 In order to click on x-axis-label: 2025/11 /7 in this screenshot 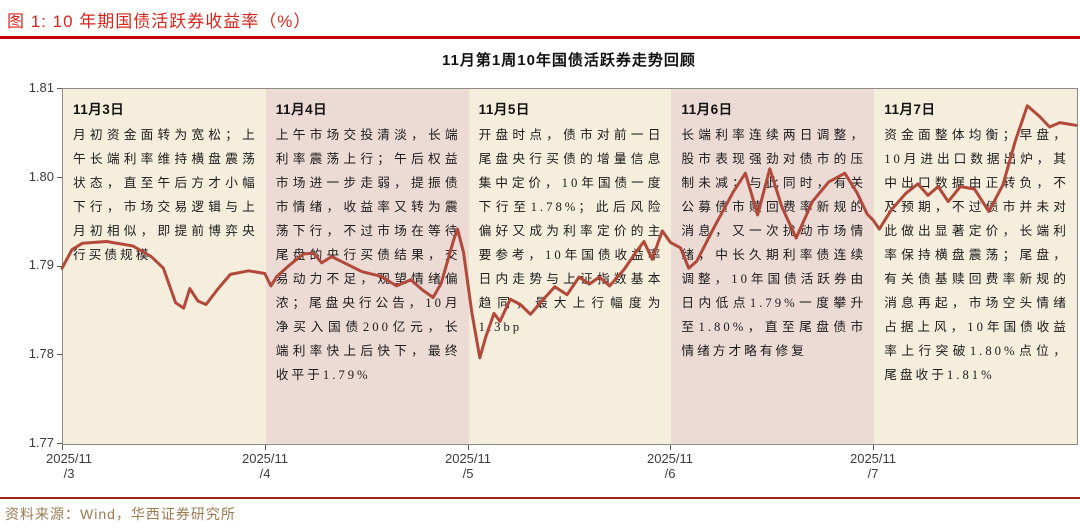, I will do `click(873, 466)`.